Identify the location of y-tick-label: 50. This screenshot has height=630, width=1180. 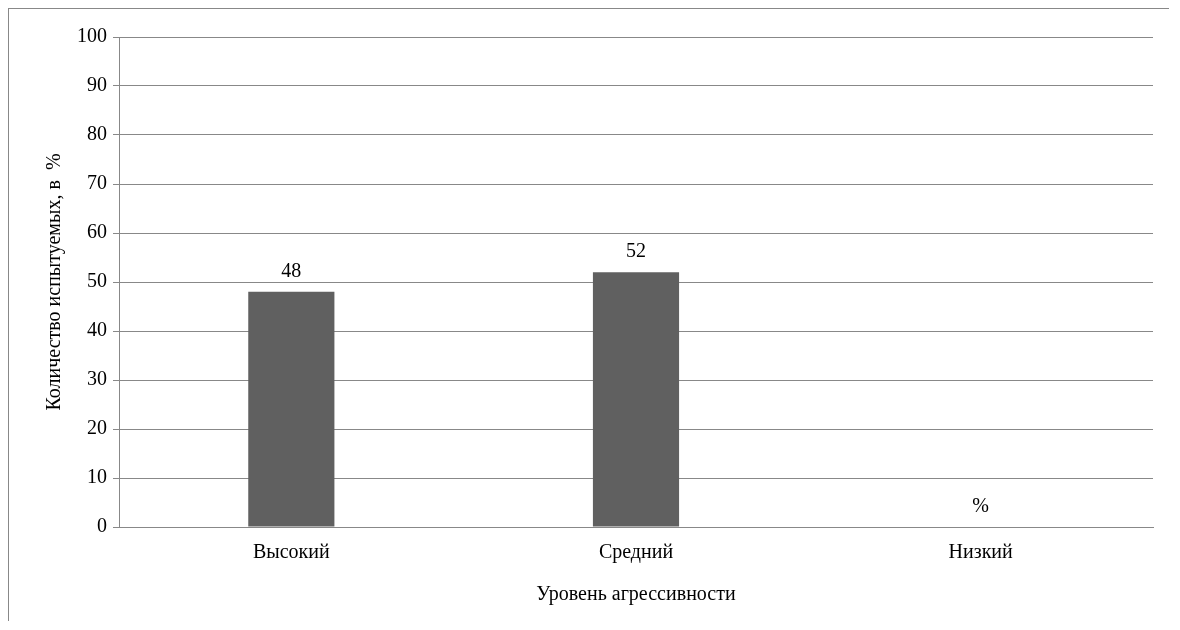
(97, 280).